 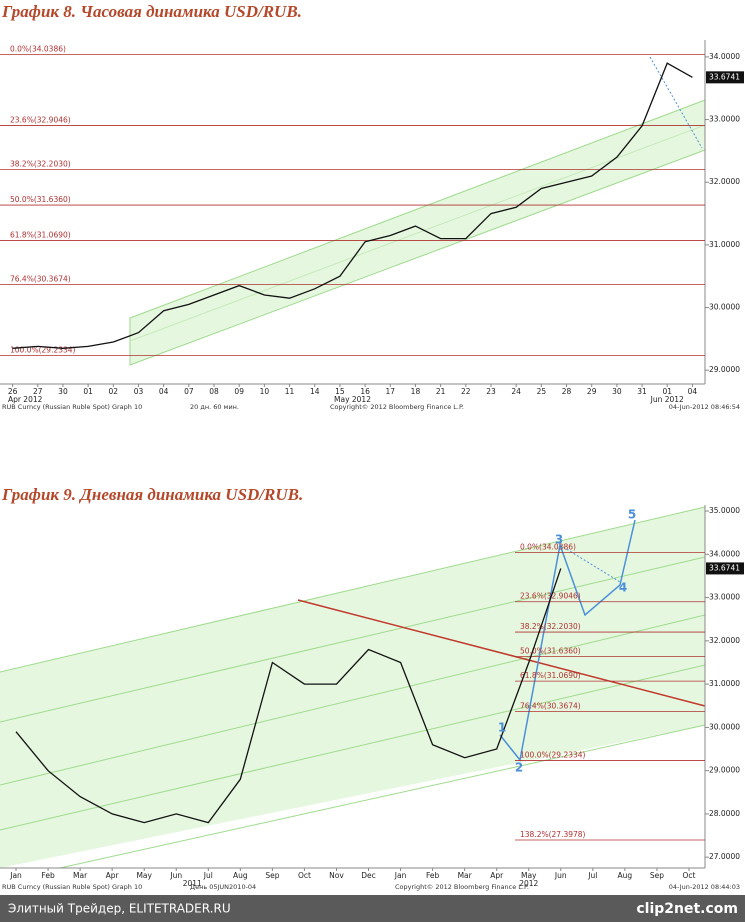 I want to click on x-tick-label: 25, so click(x=542, y=391).